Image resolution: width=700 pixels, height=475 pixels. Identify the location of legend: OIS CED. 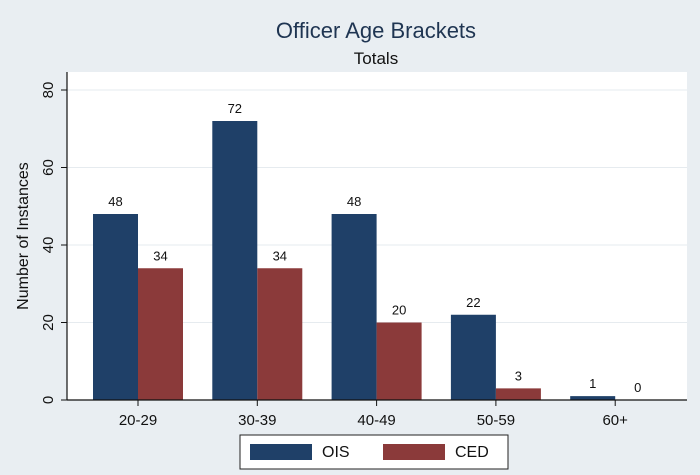
(374, 452).